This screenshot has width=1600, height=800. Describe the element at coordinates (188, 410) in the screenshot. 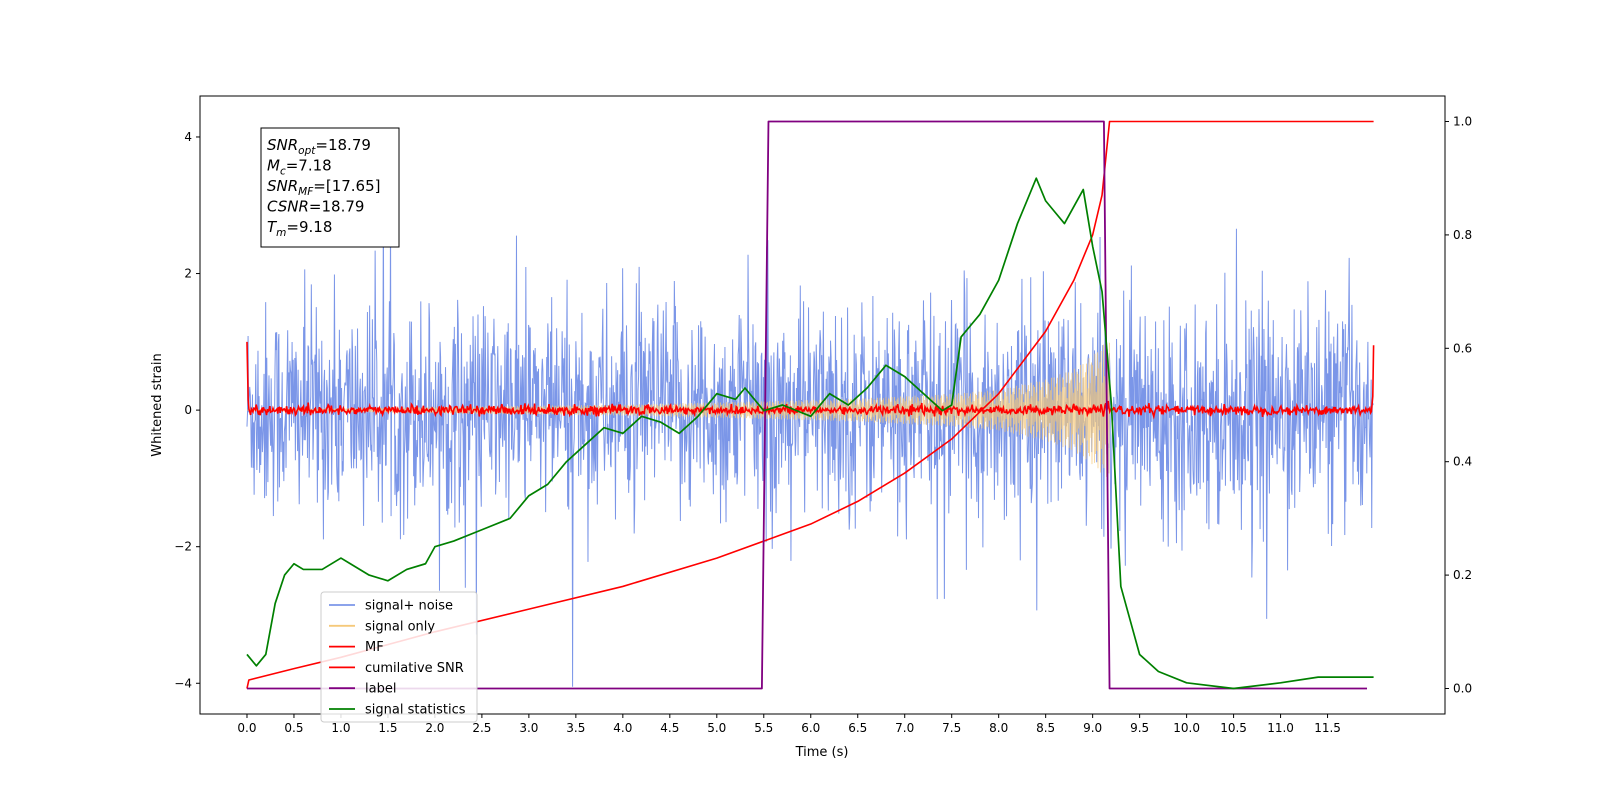

I see `y-left-tick-label: 0` at that location.